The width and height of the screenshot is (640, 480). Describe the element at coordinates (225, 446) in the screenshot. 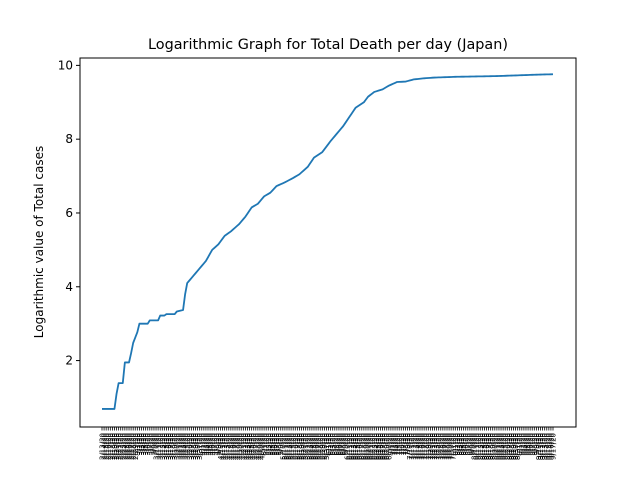

I see `x-tick-label: 4/12/20` at that location.